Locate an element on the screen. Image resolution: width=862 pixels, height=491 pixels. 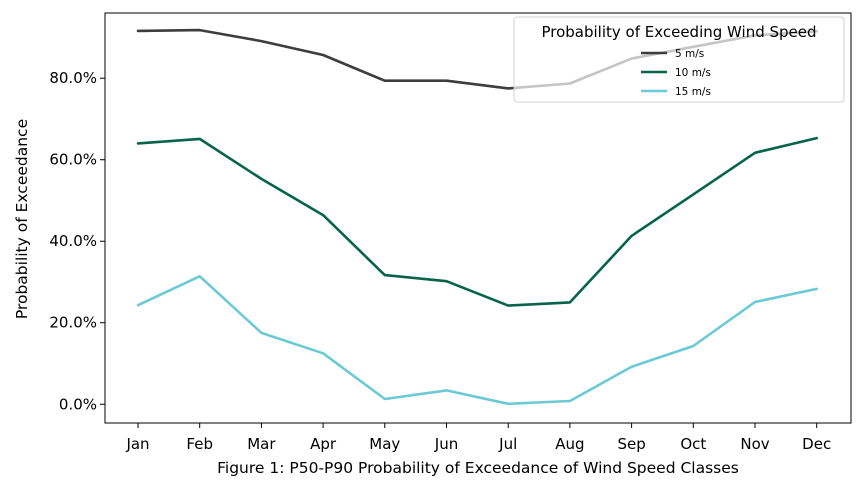
y-tick-label: 20.0% is located at coordinates (73, 323).